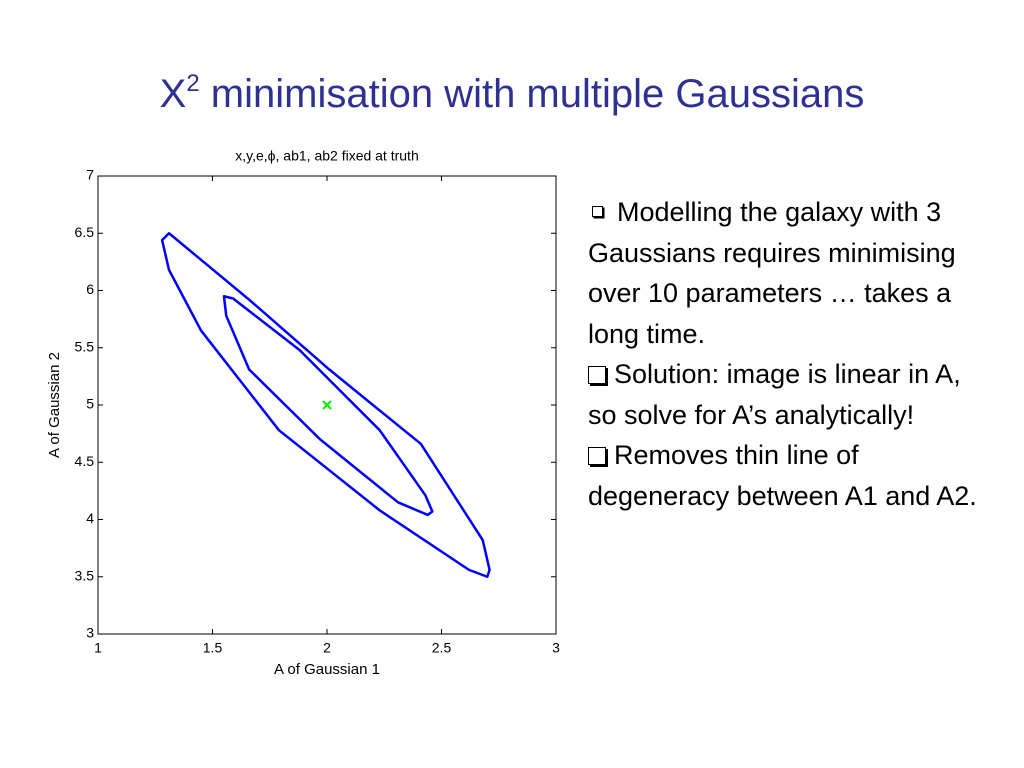 Image resolution: width=1024 pixels, height=768 pixels. What do you see at coordinates (556, 648) in the screenshot?
I see `x-tick-label: 3` at bounding box center [556, 648].